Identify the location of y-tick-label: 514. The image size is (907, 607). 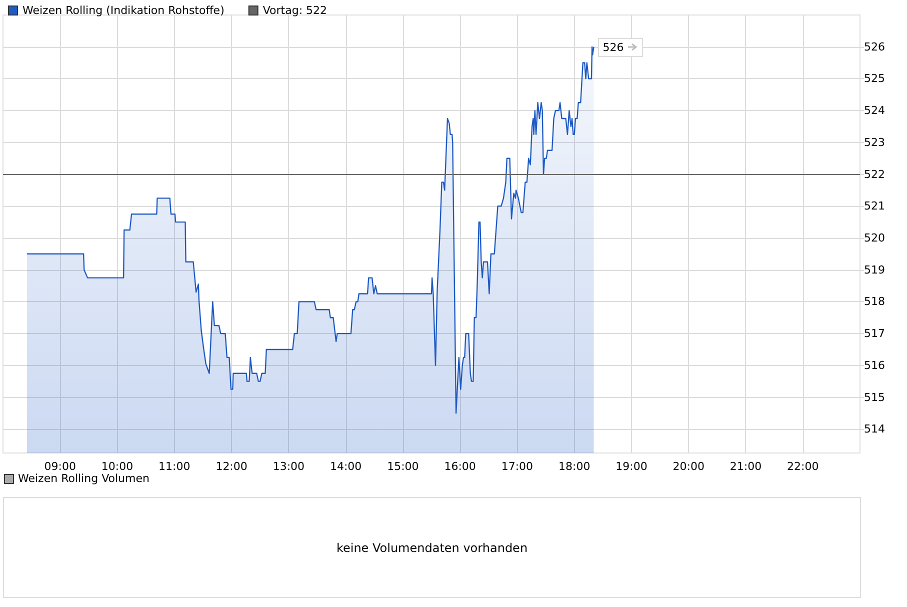
(874, 429).